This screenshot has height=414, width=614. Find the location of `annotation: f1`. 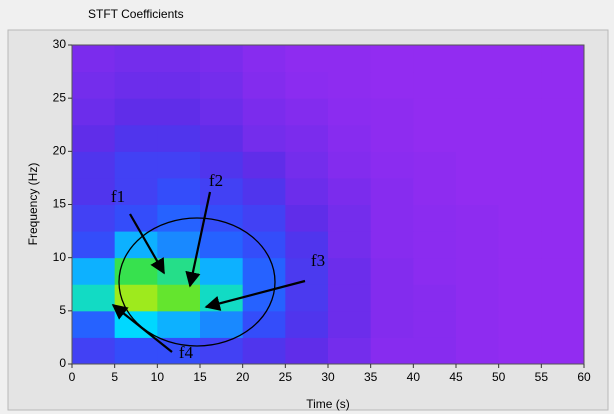

annotation: f1 is located at coordinates (118, 196).